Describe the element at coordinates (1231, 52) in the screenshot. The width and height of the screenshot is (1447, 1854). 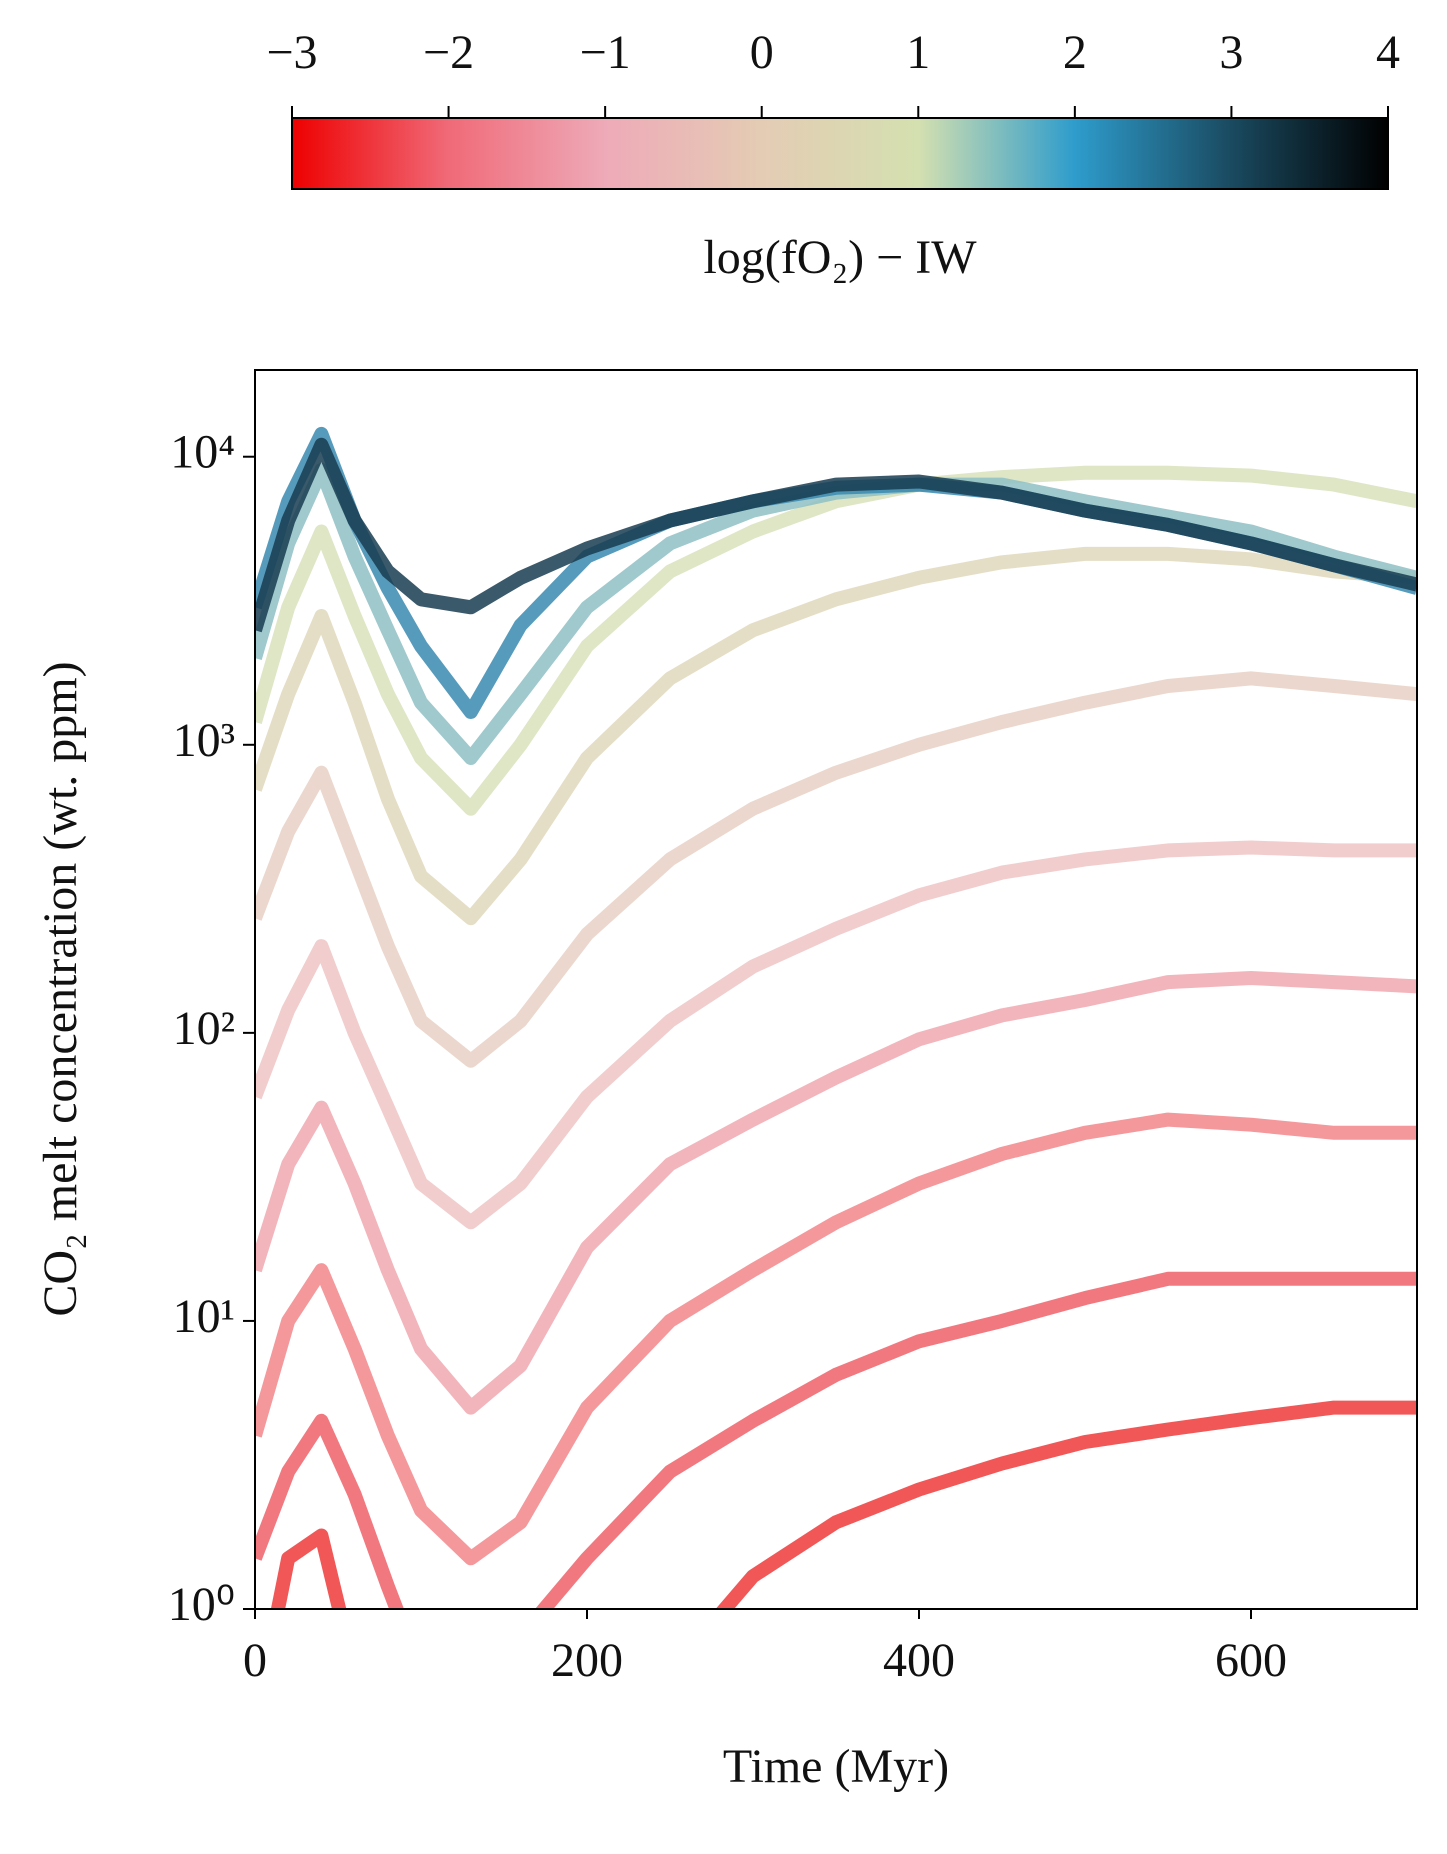
I see `colorbar-tick-label: 3` at that location.